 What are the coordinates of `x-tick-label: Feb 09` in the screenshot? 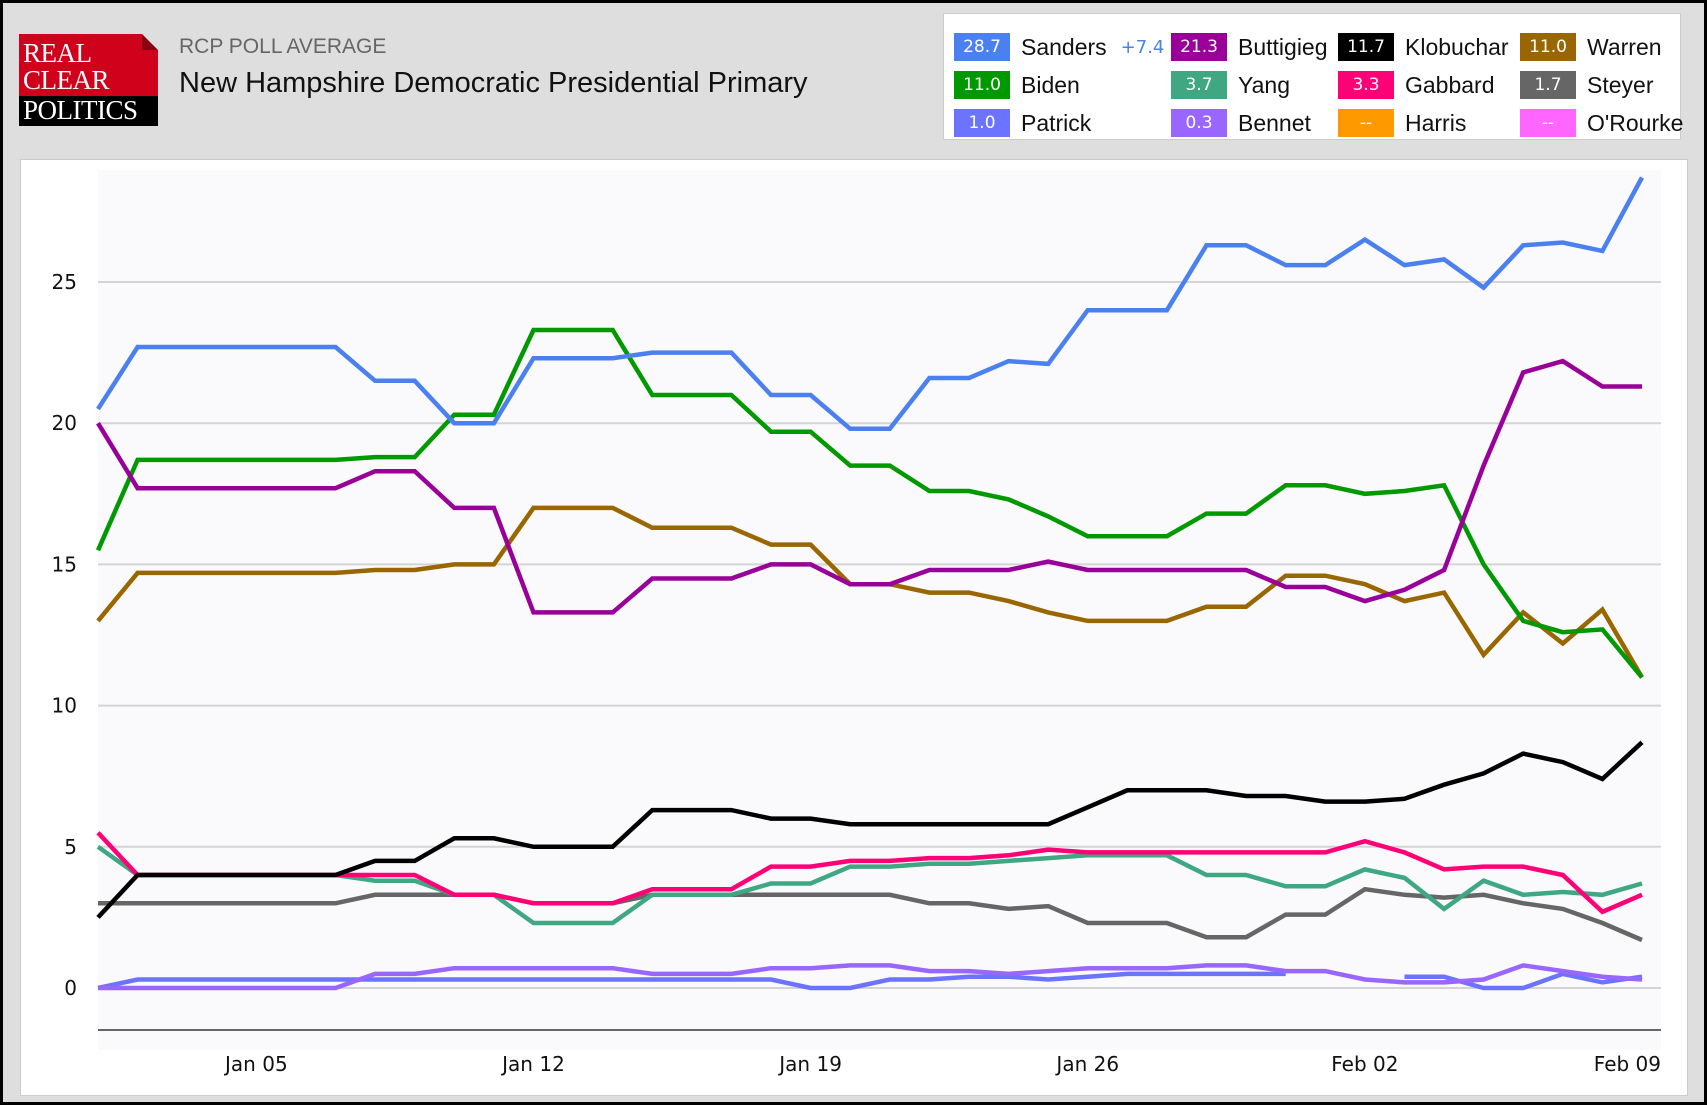 It's located at (1627, 1064).